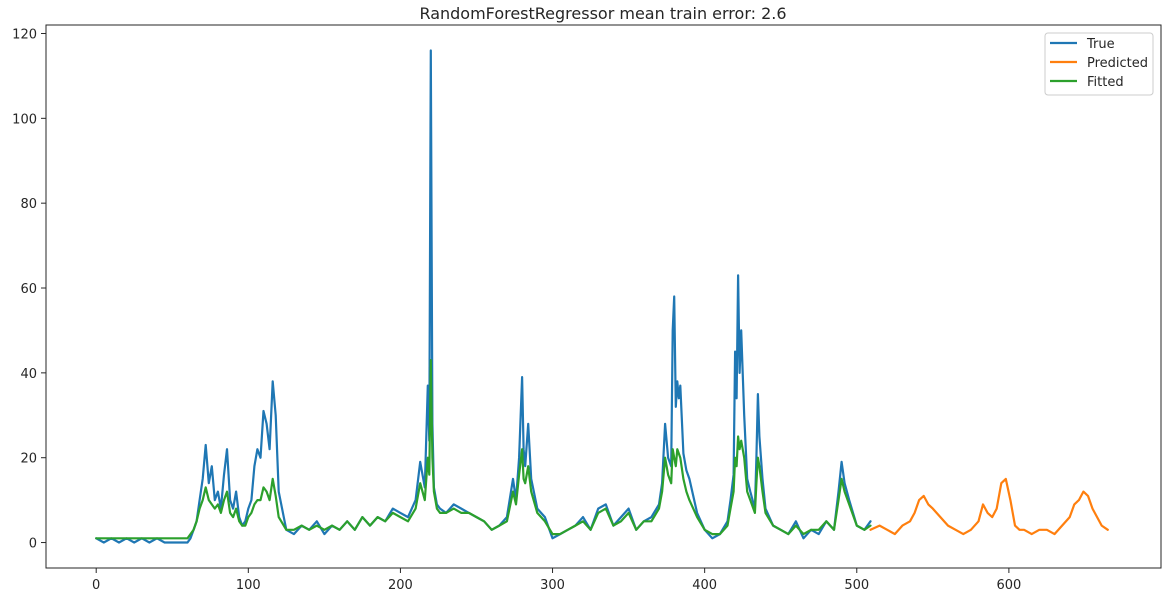  I want to click on x-axis: 0 100 200 300 400 500 600, so click(556, 580).